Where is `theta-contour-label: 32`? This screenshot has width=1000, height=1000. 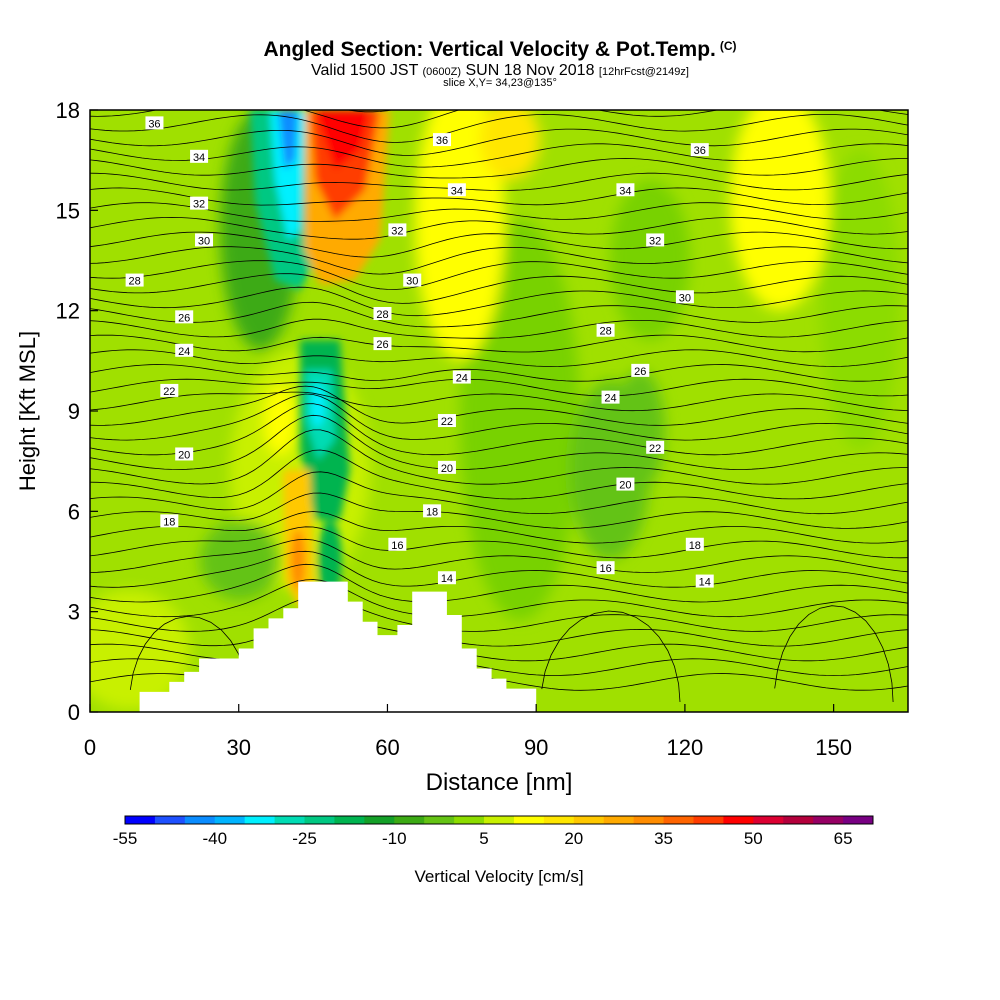 theta-contour-label: 32 is located at coordinates (655, 240).